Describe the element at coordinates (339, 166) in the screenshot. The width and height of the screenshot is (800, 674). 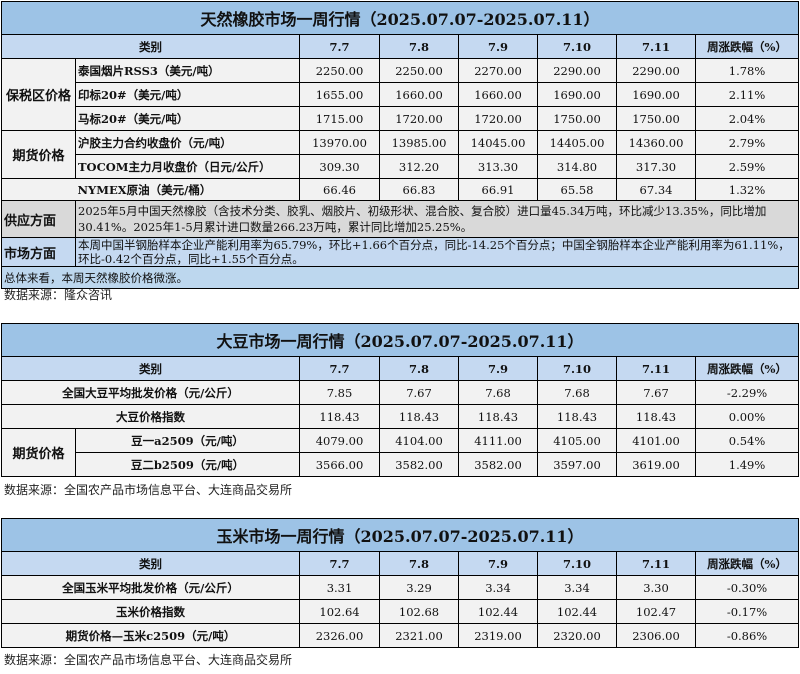
I see `value-cell: 309.30` at that location.